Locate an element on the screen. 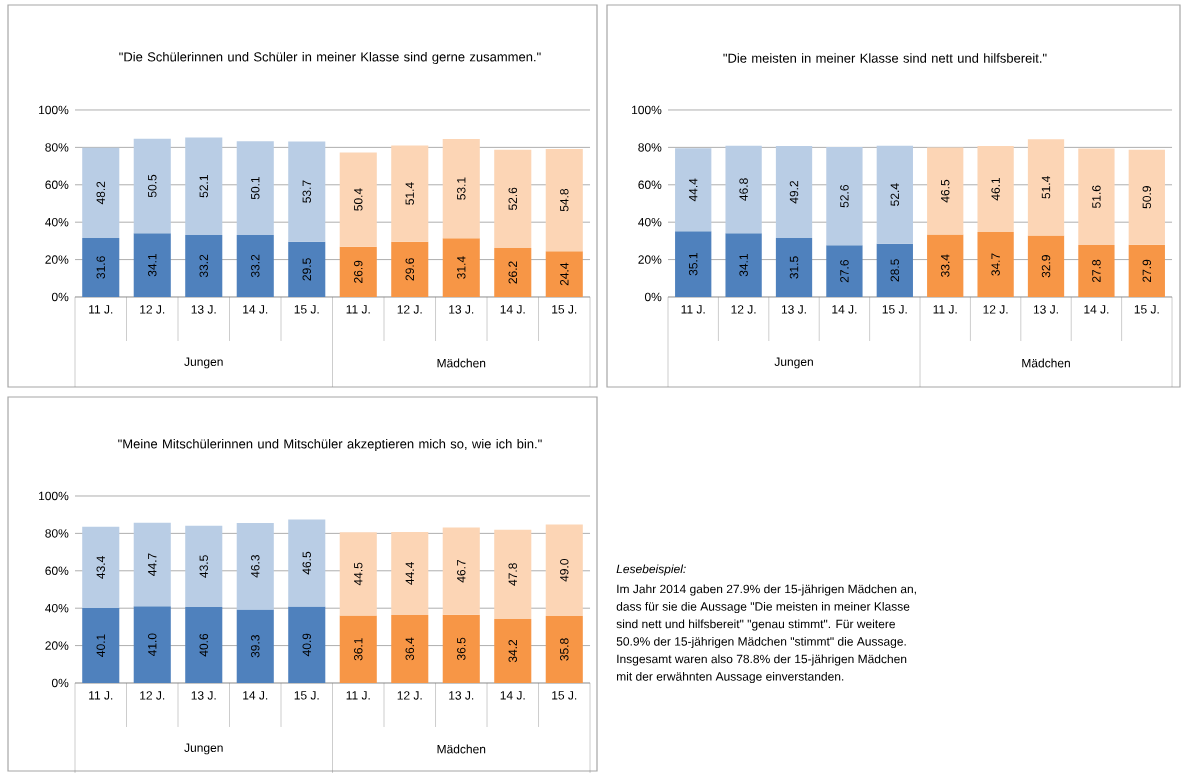 The width and height of the screenshot is (1187, 773). chart-title: "Die meisten in meiner Klasse sind nett und hilfsbereit." is located at coordinates (885, 58).